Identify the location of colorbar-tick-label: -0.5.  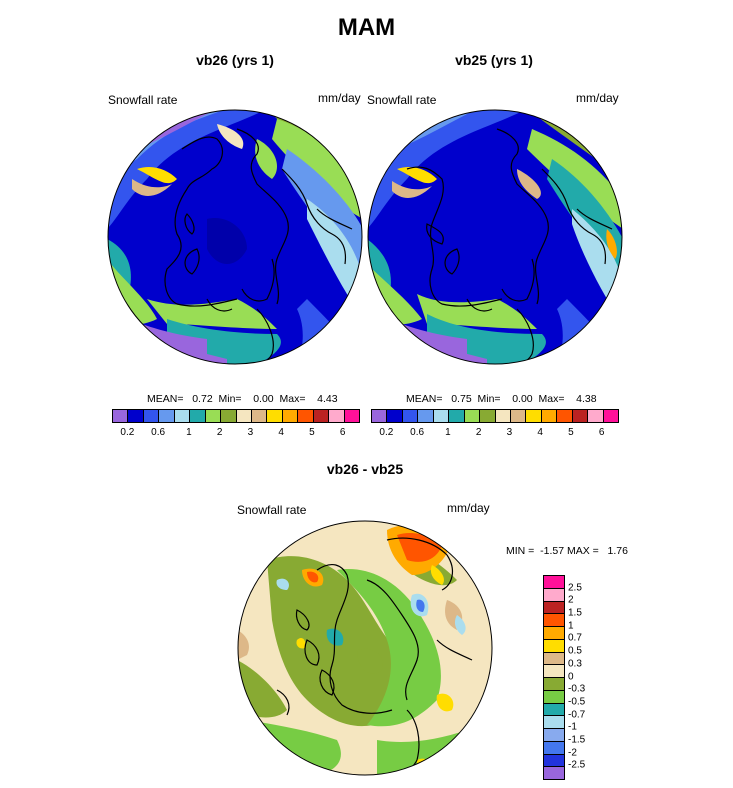
(577, 702).